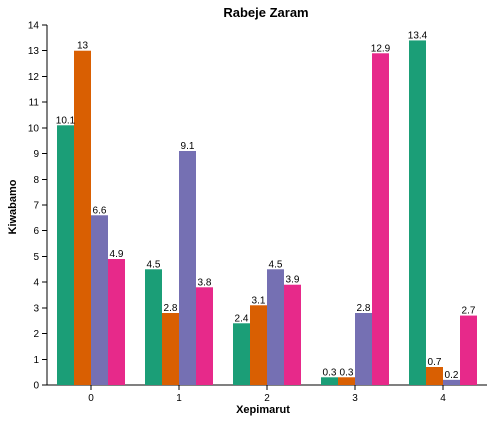  What do you see at coordinates (36, 257) in the screenshot?
I see `y-tick-label: 5` at bounding box center [36, 257].